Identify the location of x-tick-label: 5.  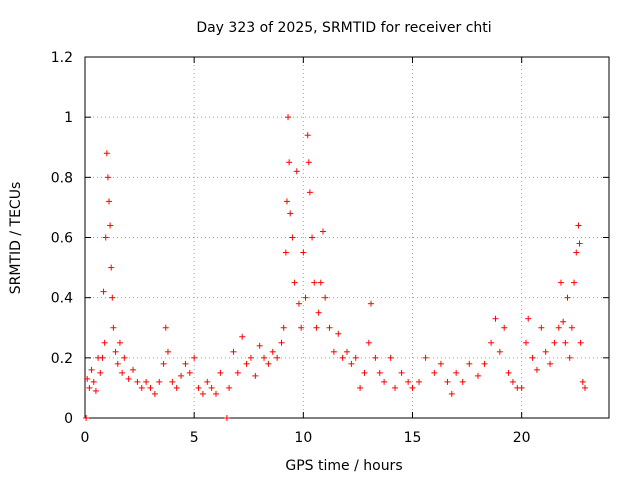
(194, 438).